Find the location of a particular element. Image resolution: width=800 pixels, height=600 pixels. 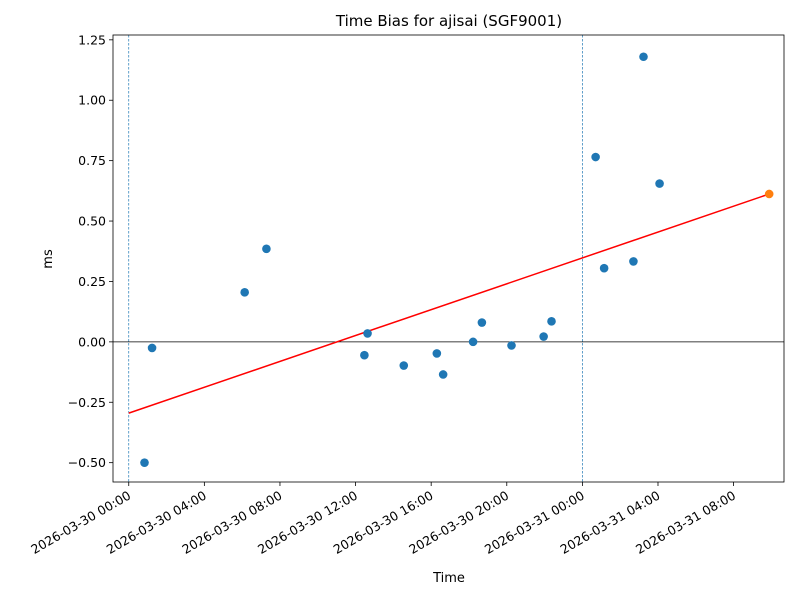

x-axis-label: Time is located at coordinates (448, 578).